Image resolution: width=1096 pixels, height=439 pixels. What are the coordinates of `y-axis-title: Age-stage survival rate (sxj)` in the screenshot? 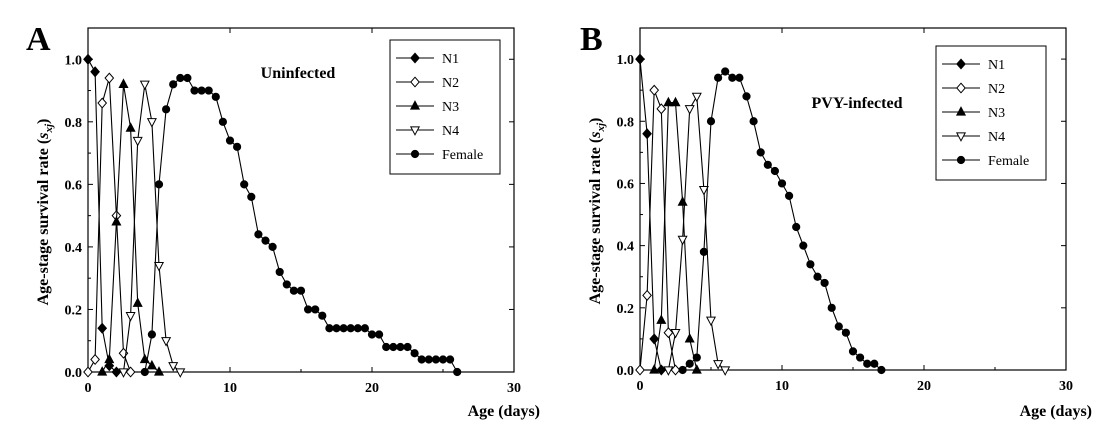 It's located at (45, 212).